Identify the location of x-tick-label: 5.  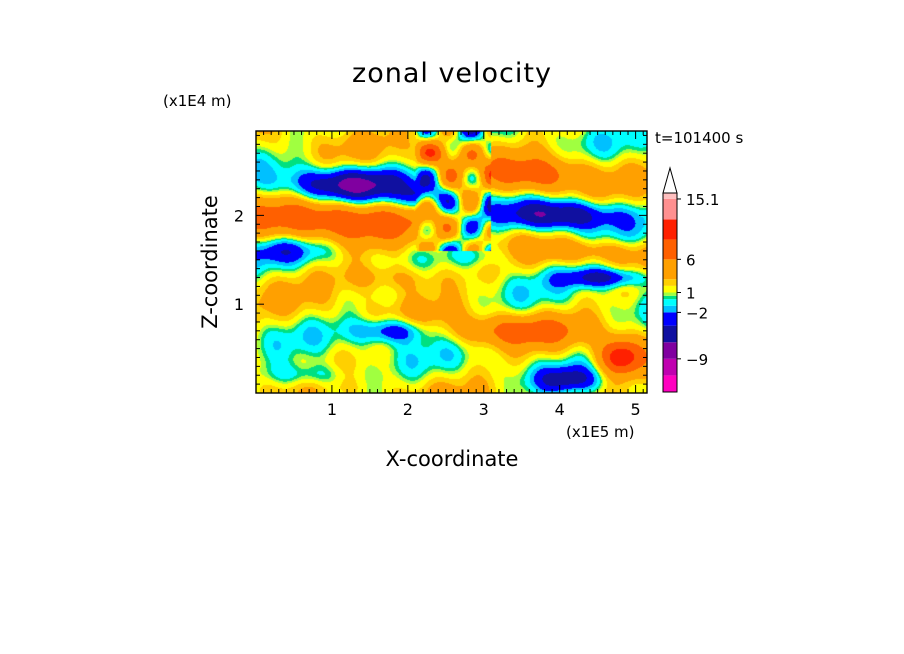
(636, 409).